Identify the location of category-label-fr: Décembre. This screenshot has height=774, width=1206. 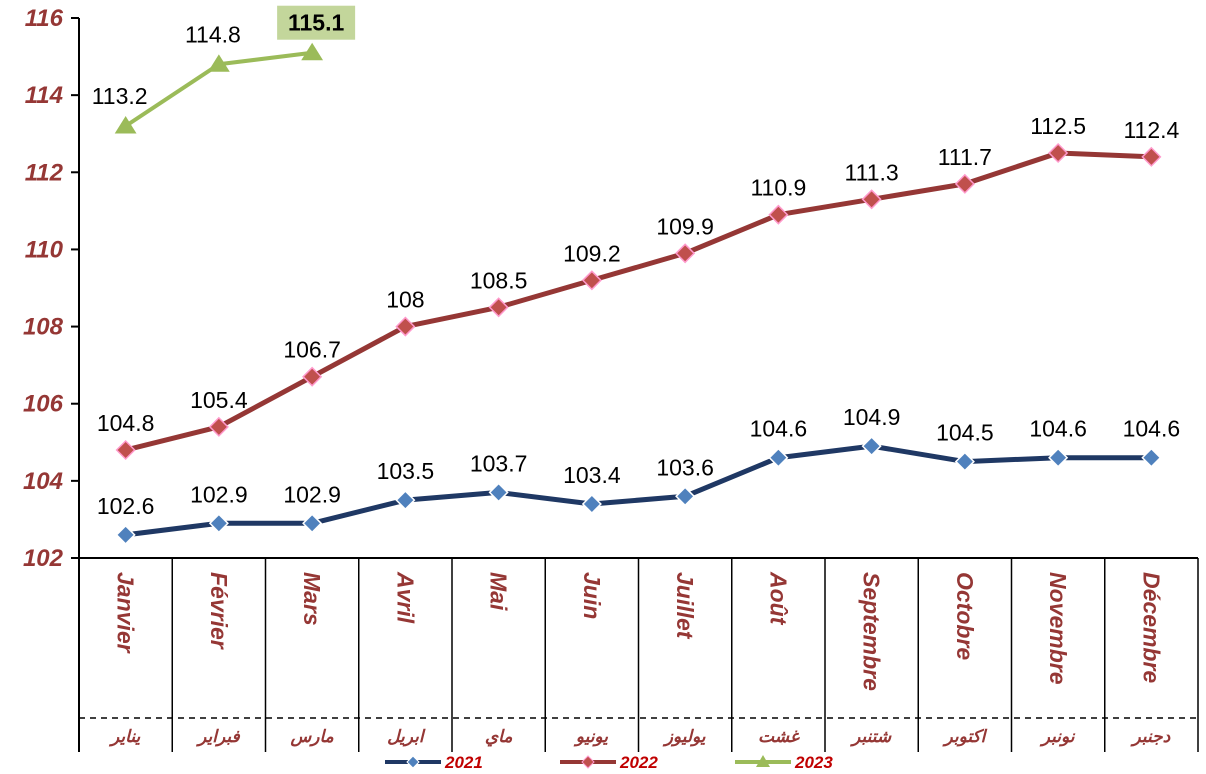
(1151, 627).